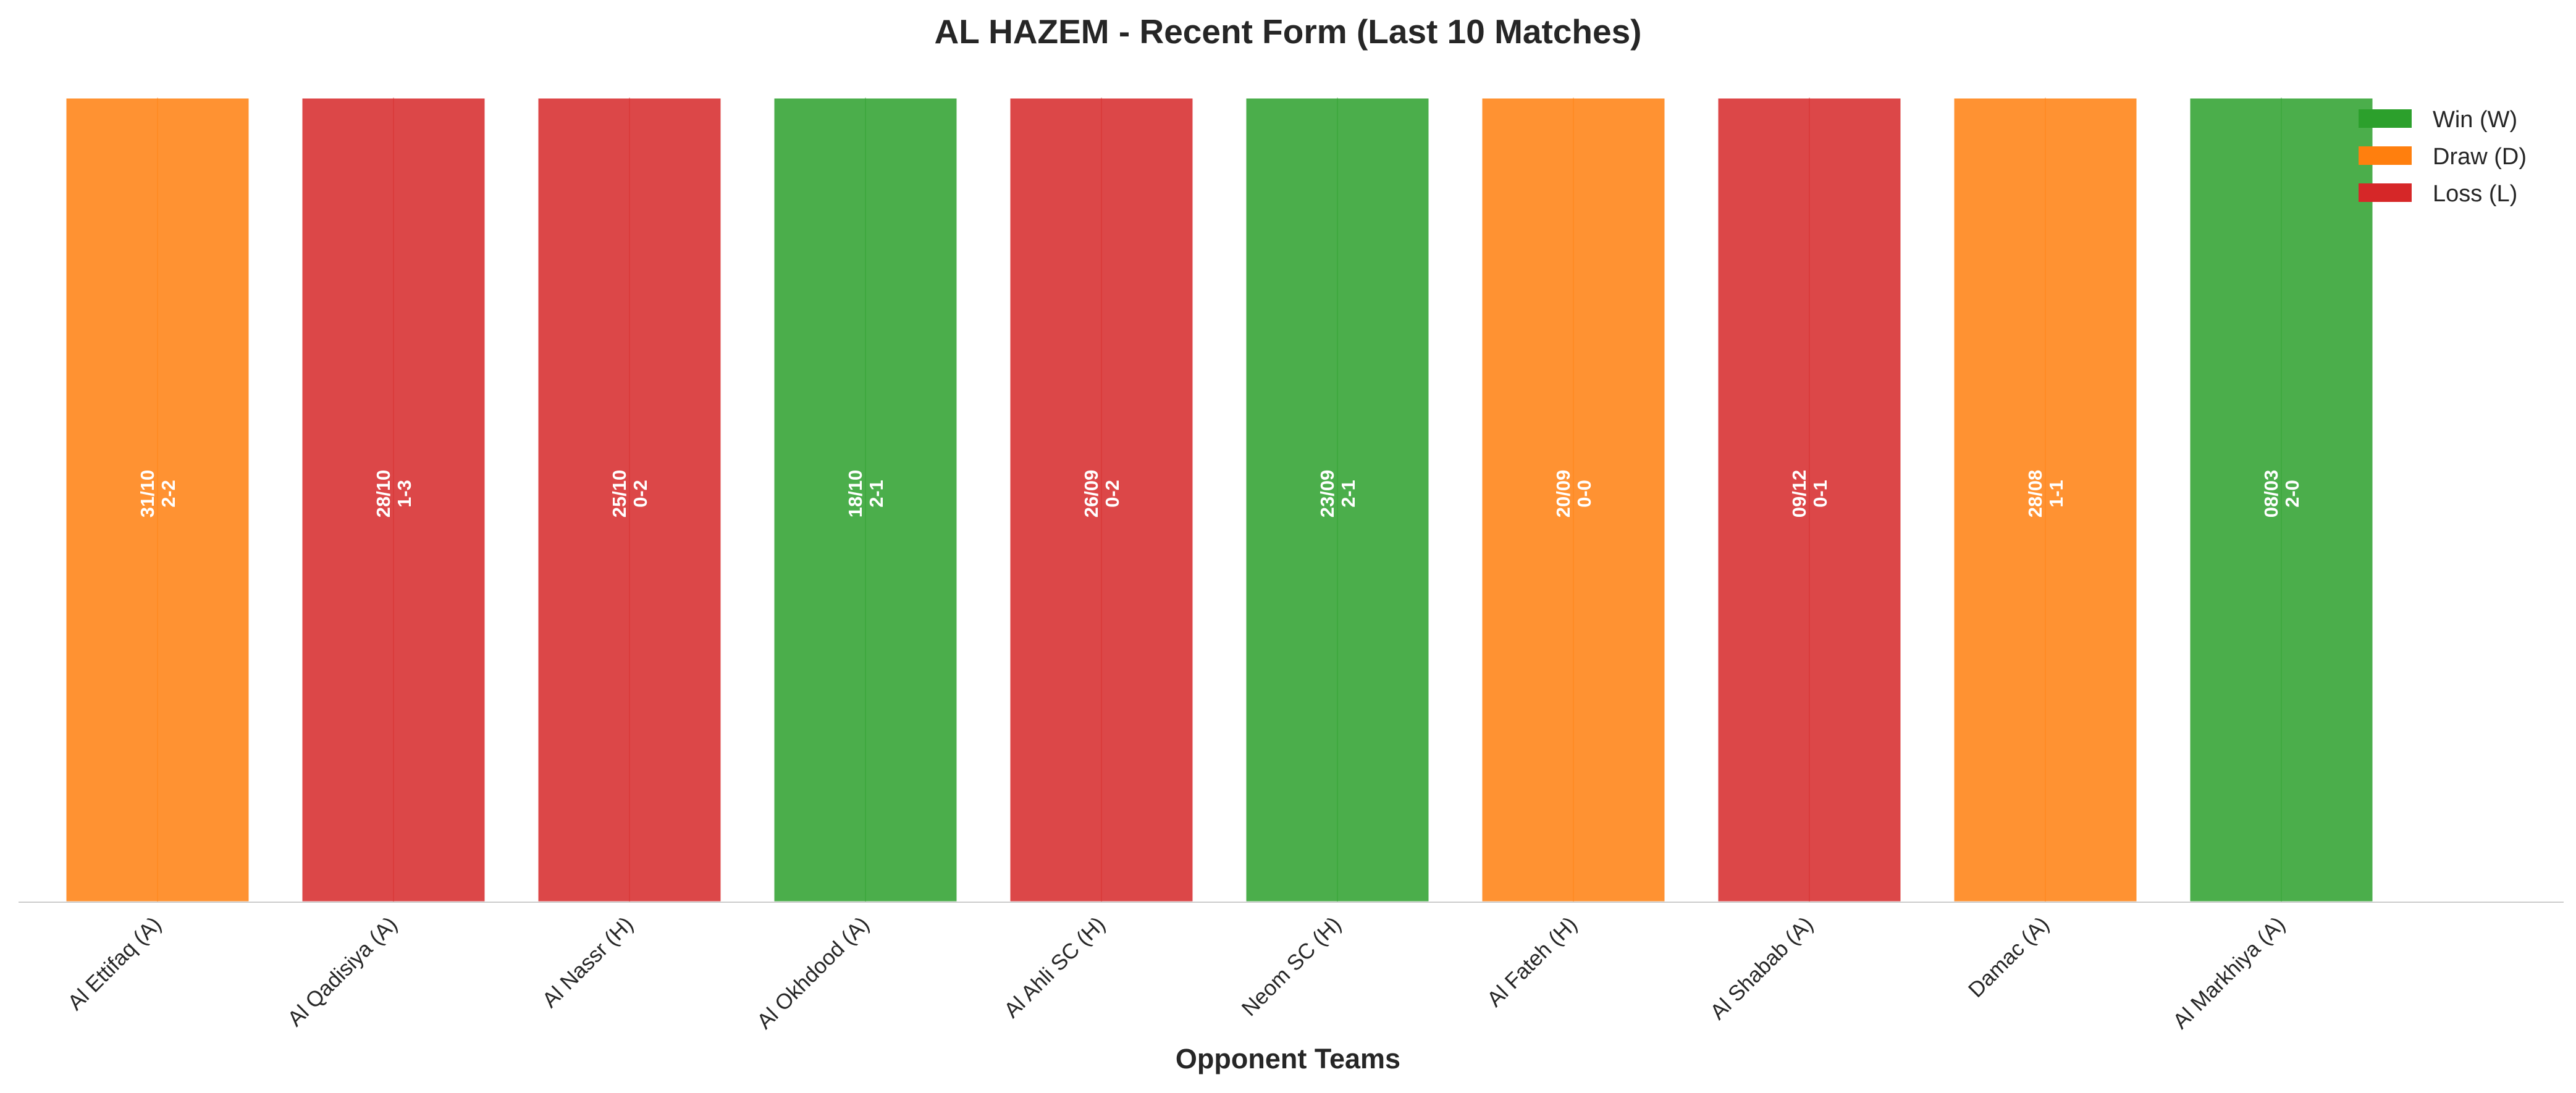 The width and height of the screenshot is (2576, 1093). Describe the element at coordinates (404, 494) in the screenshot. I see `bar-score-label: 1-3` at that location.